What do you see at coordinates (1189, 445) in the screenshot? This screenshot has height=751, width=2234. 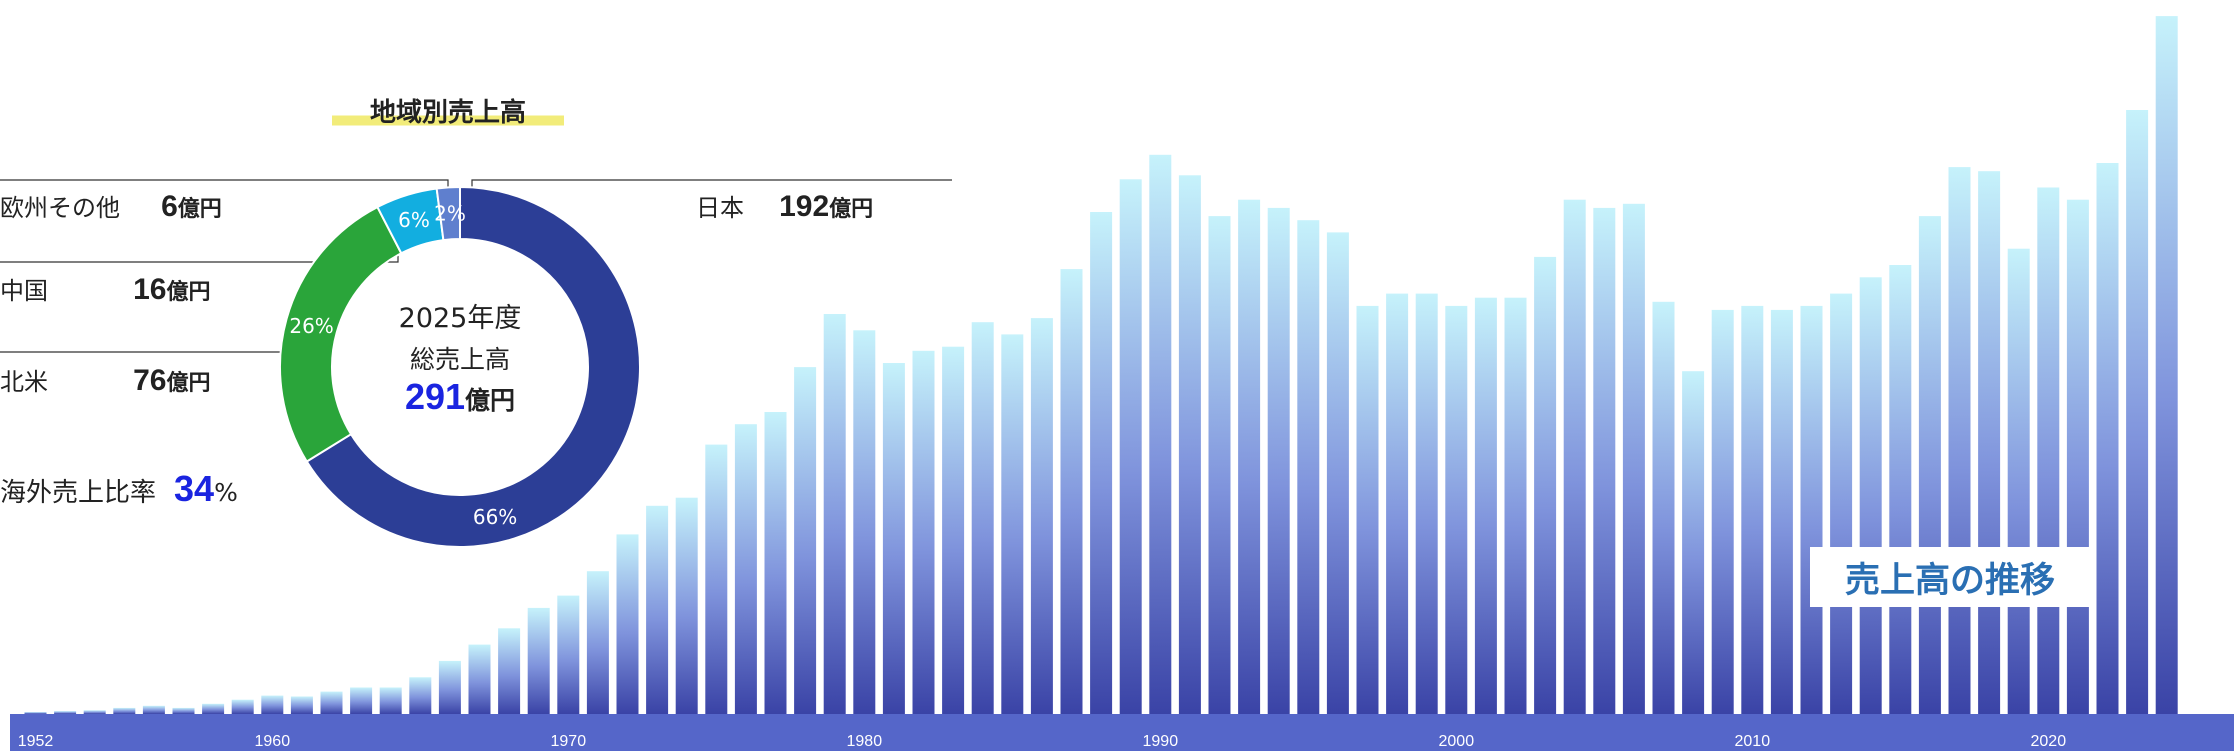 I see `bar-1991` at bounding box center [1189, 445].